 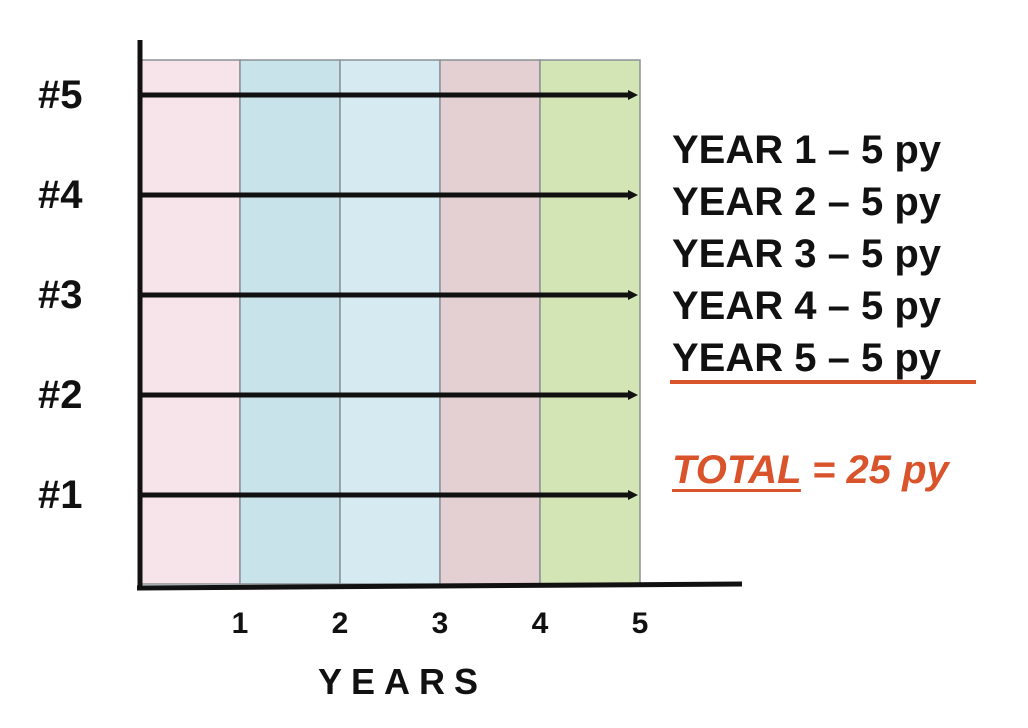 What do you see at coordinates (60, 195) in the screenshot?
I see `subject-label: #4` at bounding box center [60, 195].